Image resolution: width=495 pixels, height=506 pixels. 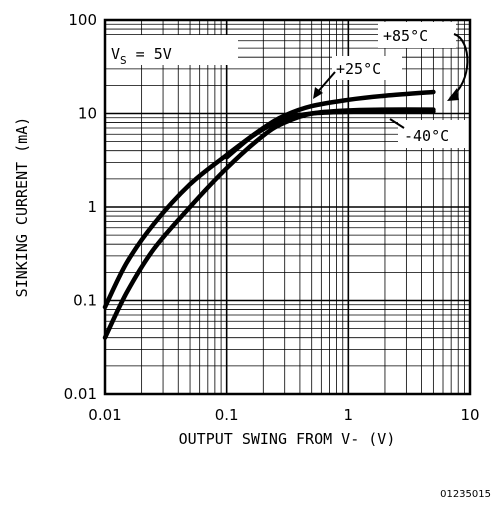 What do you see at coordinates (80, 394) in the screenshot?
I see `y-tick-label: 0.01` at bounding box center [80, 394].